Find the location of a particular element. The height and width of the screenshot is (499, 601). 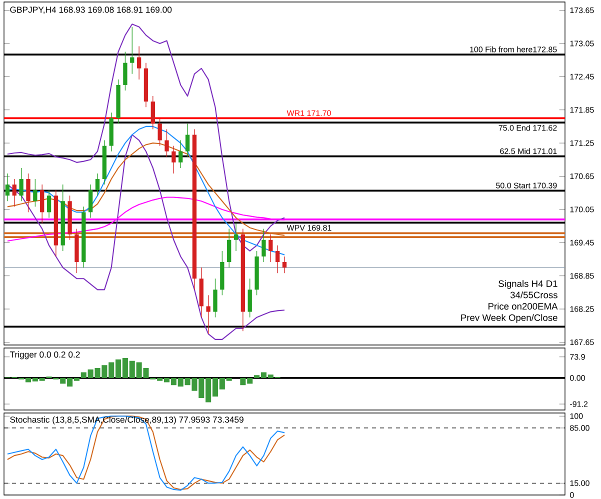

ref-line-label: 75.0 End 171.62 is located at coordinates (527, 127).